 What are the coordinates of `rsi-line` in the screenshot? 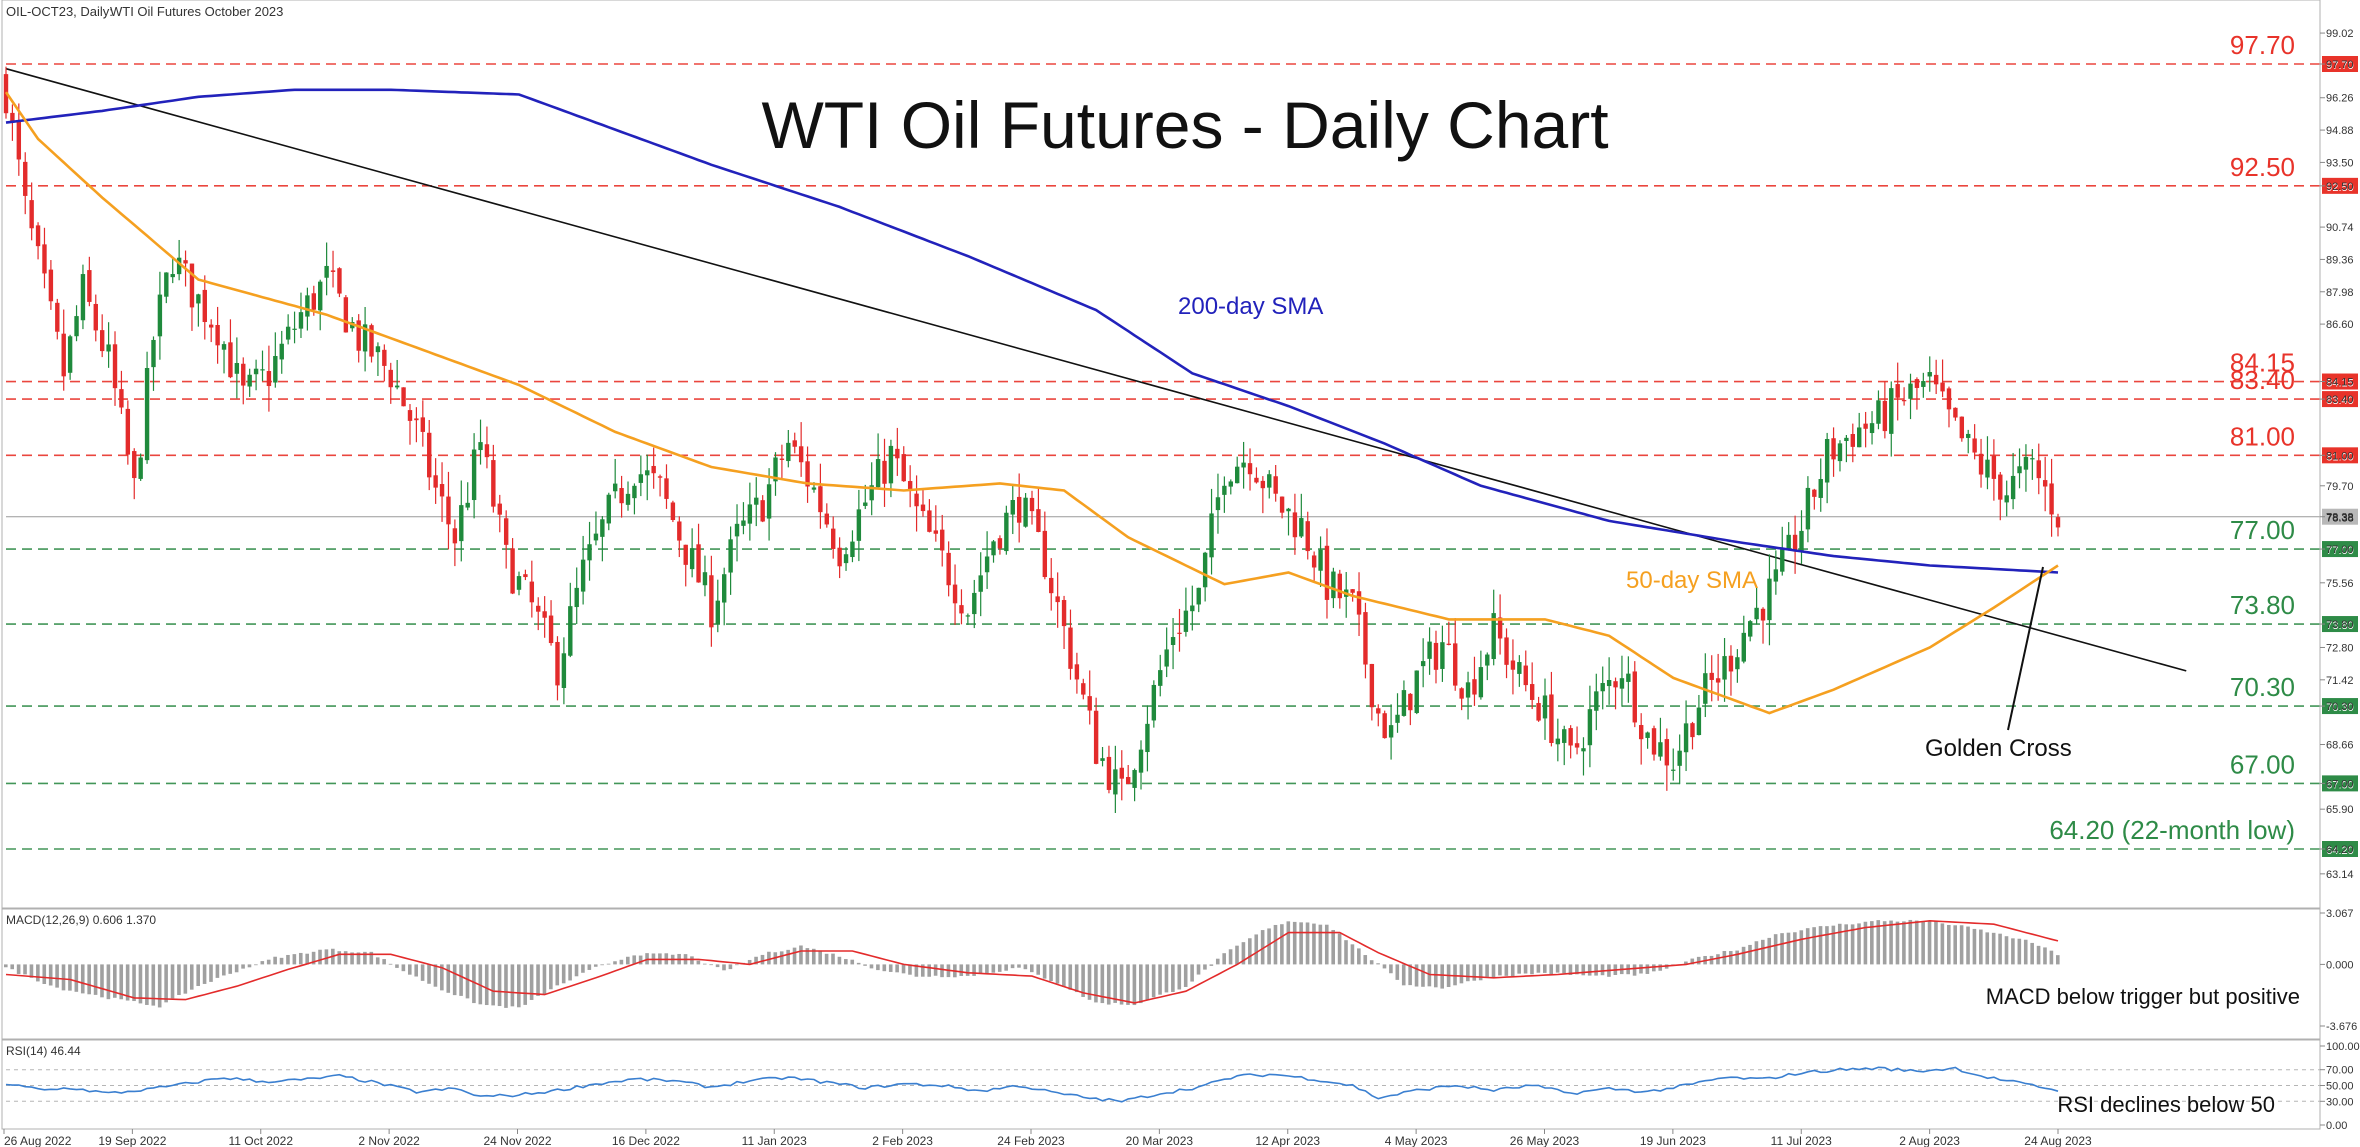 It's located at (1032, 1084).